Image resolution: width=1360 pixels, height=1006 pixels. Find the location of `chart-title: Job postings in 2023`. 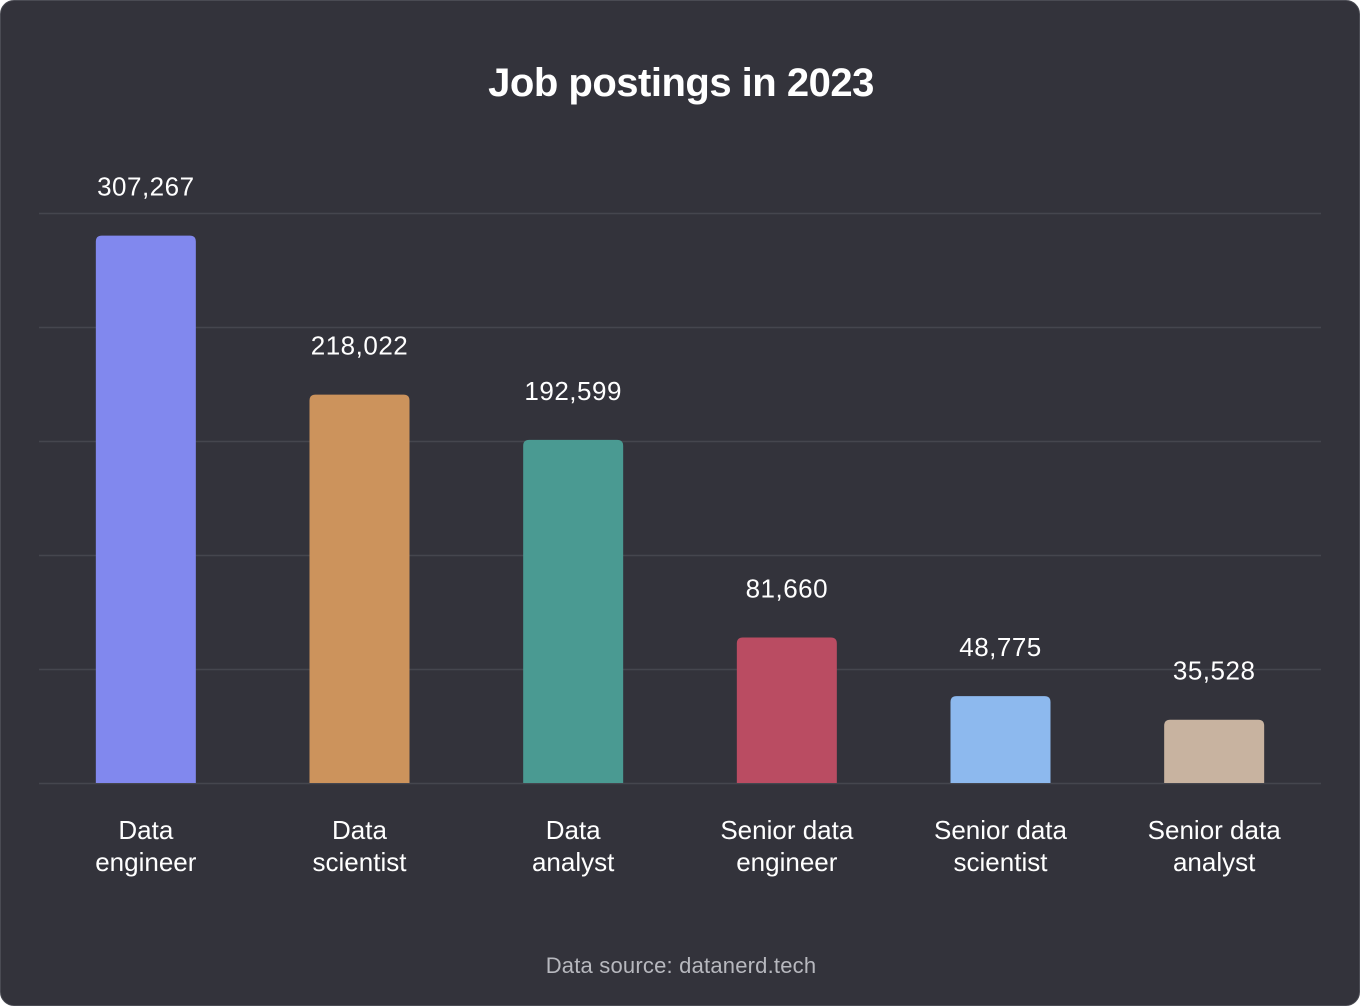

chart-title: Job postings in 2023 is located at coordinates (681, 83).